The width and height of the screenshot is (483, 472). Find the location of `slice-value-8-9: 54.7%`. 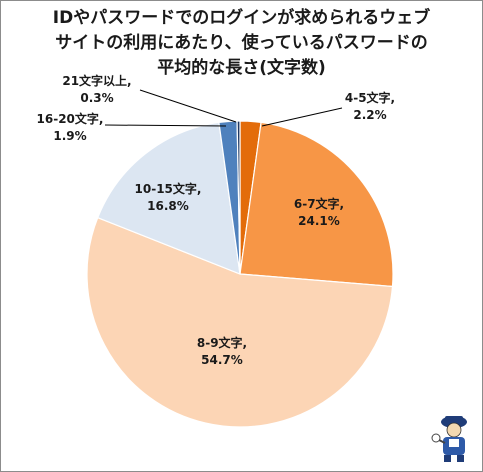

slice-value-8-9: 54.7% is located at coordinates (222, 360).